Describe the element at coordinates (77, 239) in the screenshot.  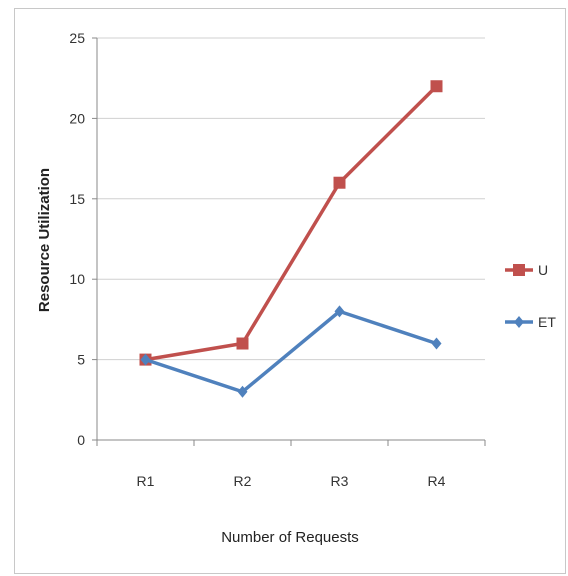
I see `y-tick-labels: 0 5 10 15 20 25` at that location.